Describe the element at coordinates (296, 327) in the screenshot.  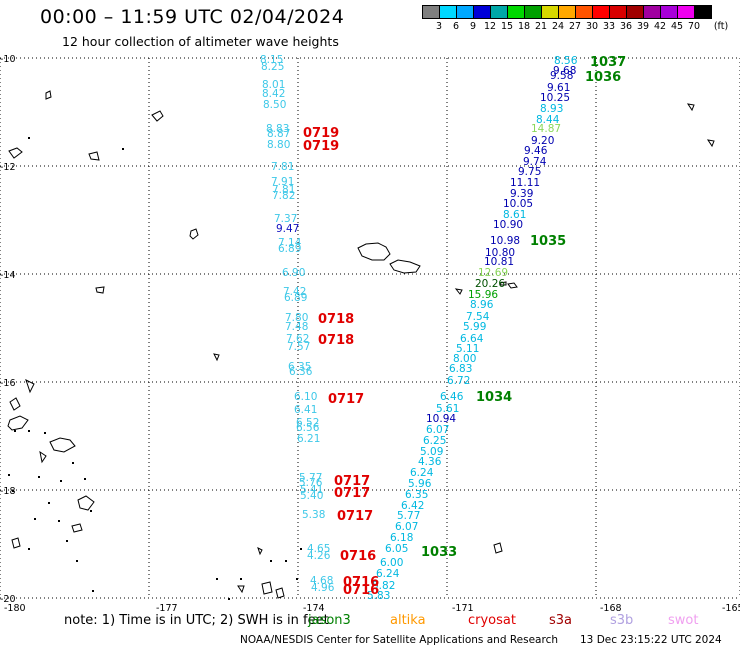
I see `swh-label: 7.48` at that location.